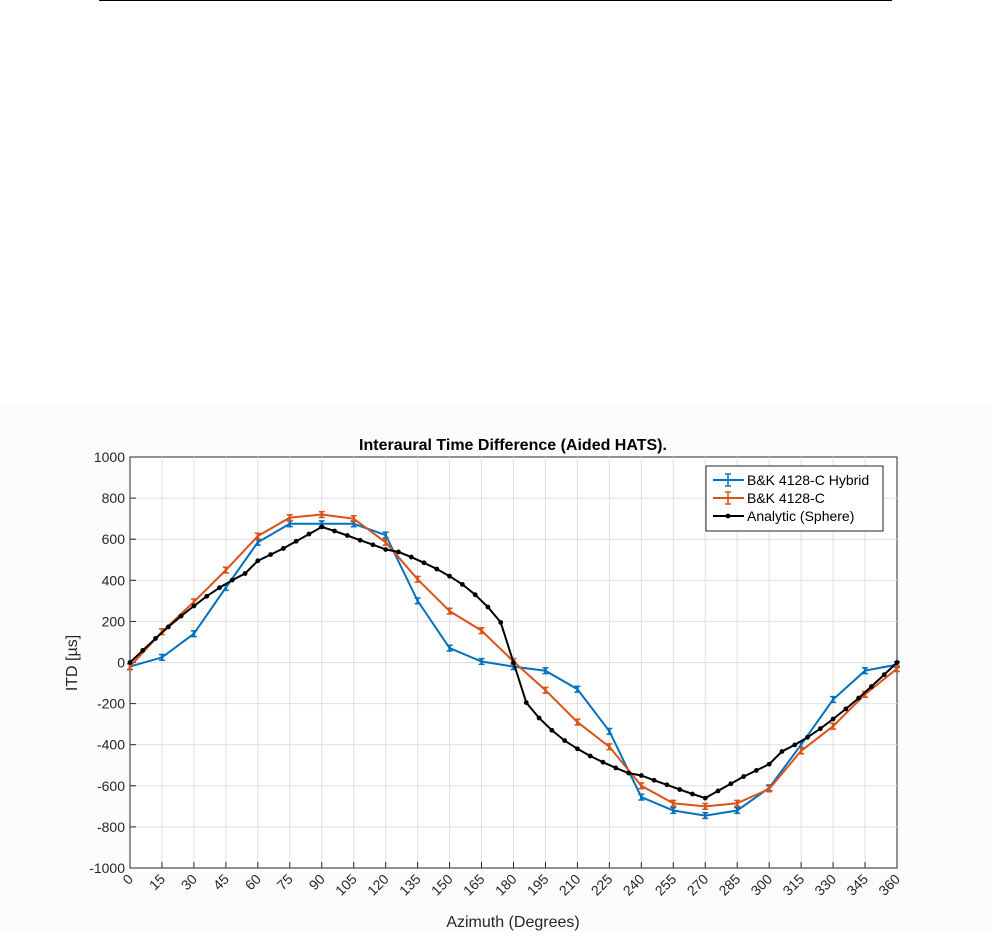  I want to click on y-tick-label: 600, so click(114, 539).